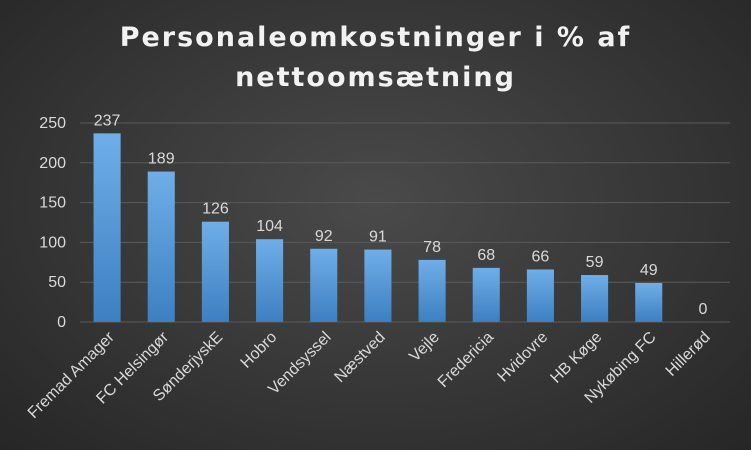  Describe the element at coordinates (375, 77) in the screenshot. I see `chart-title-line: nettoomsætning` at that location.